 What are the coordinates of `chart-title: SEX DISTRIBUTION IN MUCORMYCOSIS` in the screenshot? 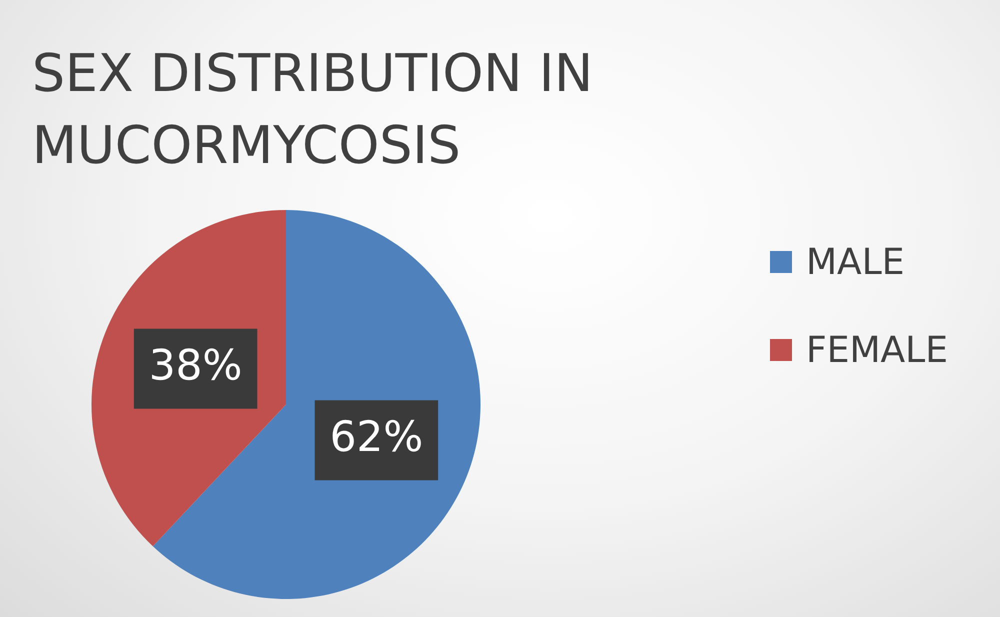 It's located at (313, 110).